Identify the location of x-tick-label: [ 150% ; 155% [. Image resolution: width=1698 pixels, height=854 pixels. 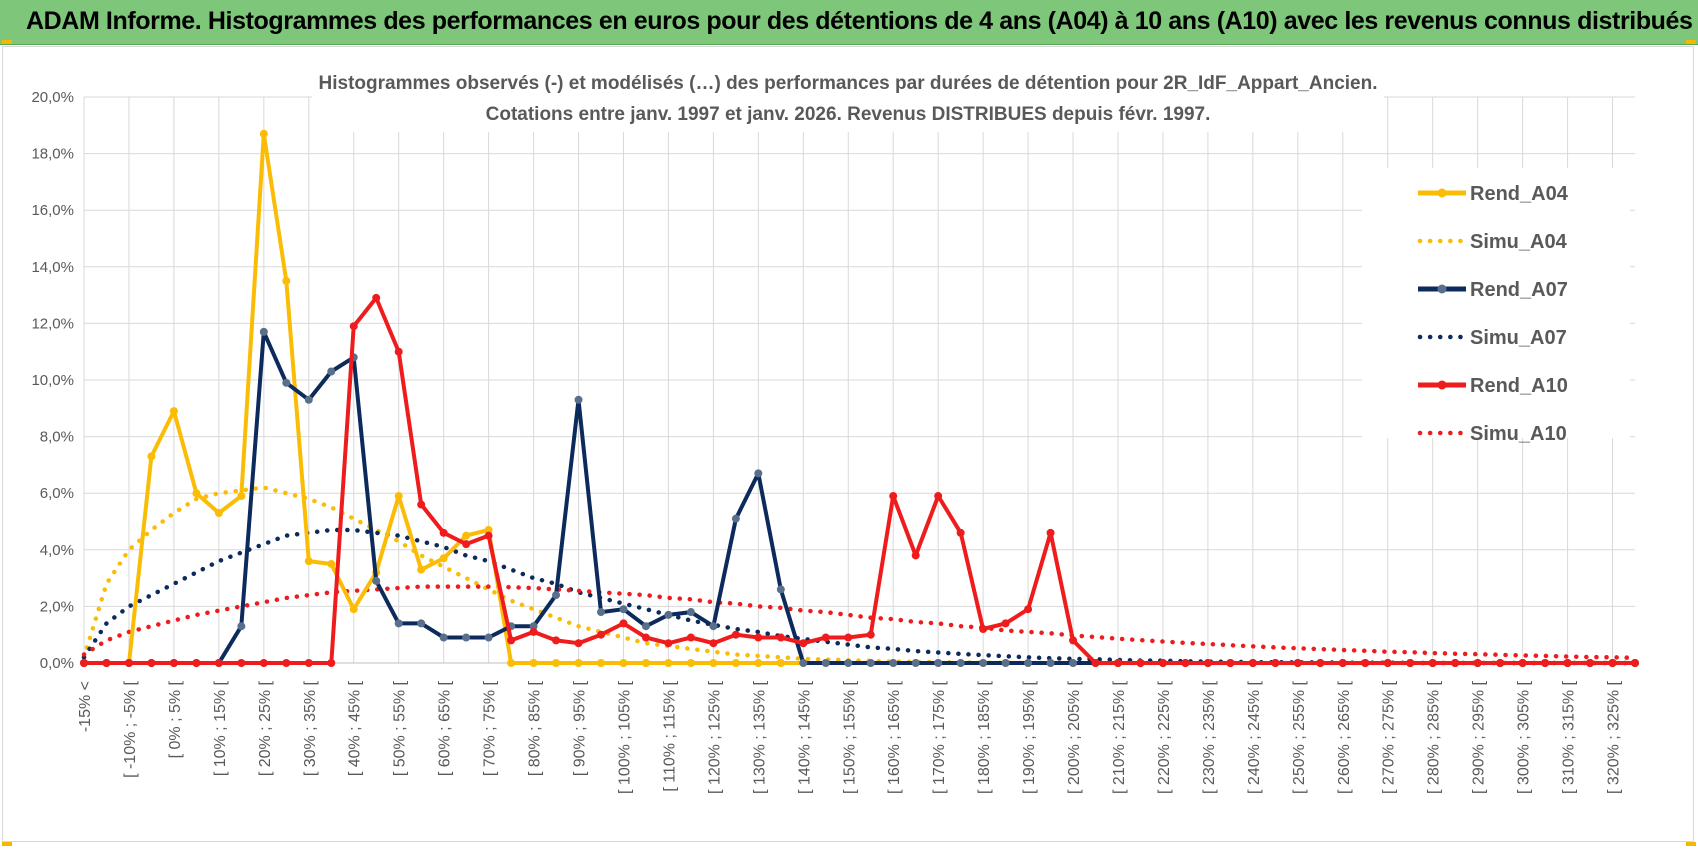
(849, 737).